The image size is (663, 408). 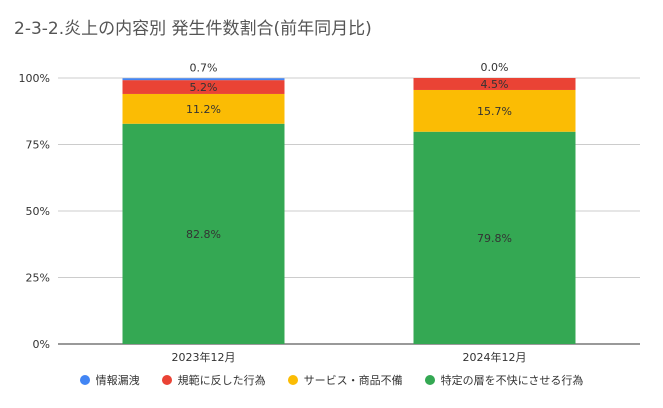 I want to click on data-label: 82.8%, so click(x=203, y=234).